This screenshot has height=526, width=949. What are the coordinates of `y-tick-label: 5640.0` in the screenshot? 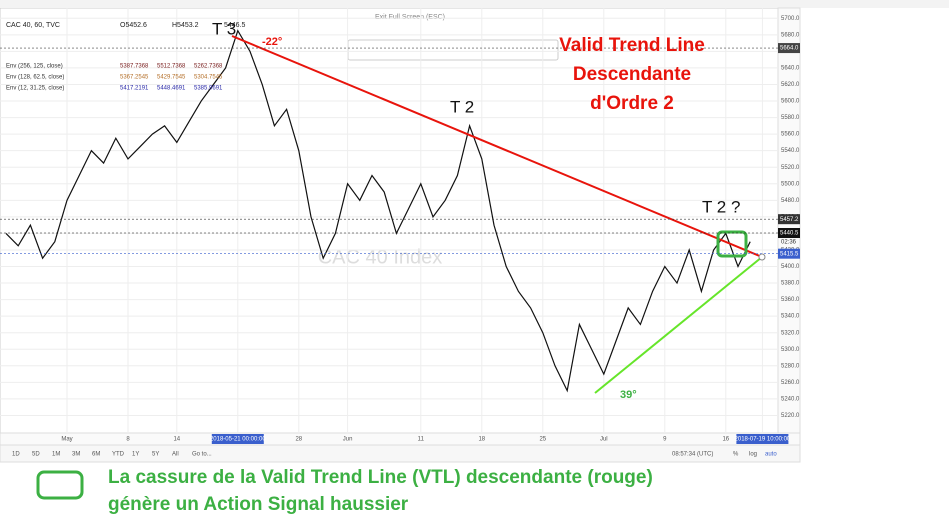 It's located at (790, 68).